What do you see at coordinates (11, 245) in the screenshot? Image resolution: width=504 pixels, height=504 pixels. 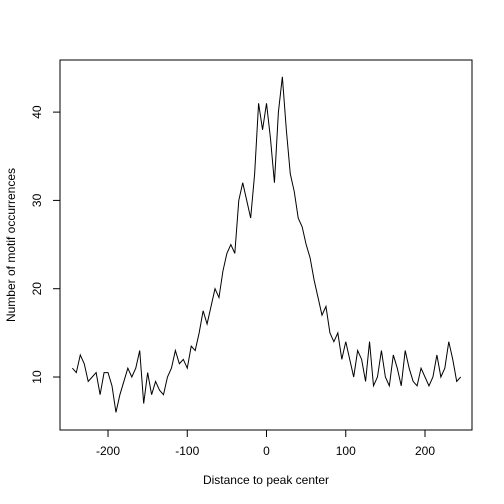 I see `y-axis-title: Number of motif occurrences` at bounding box center [11, 245].